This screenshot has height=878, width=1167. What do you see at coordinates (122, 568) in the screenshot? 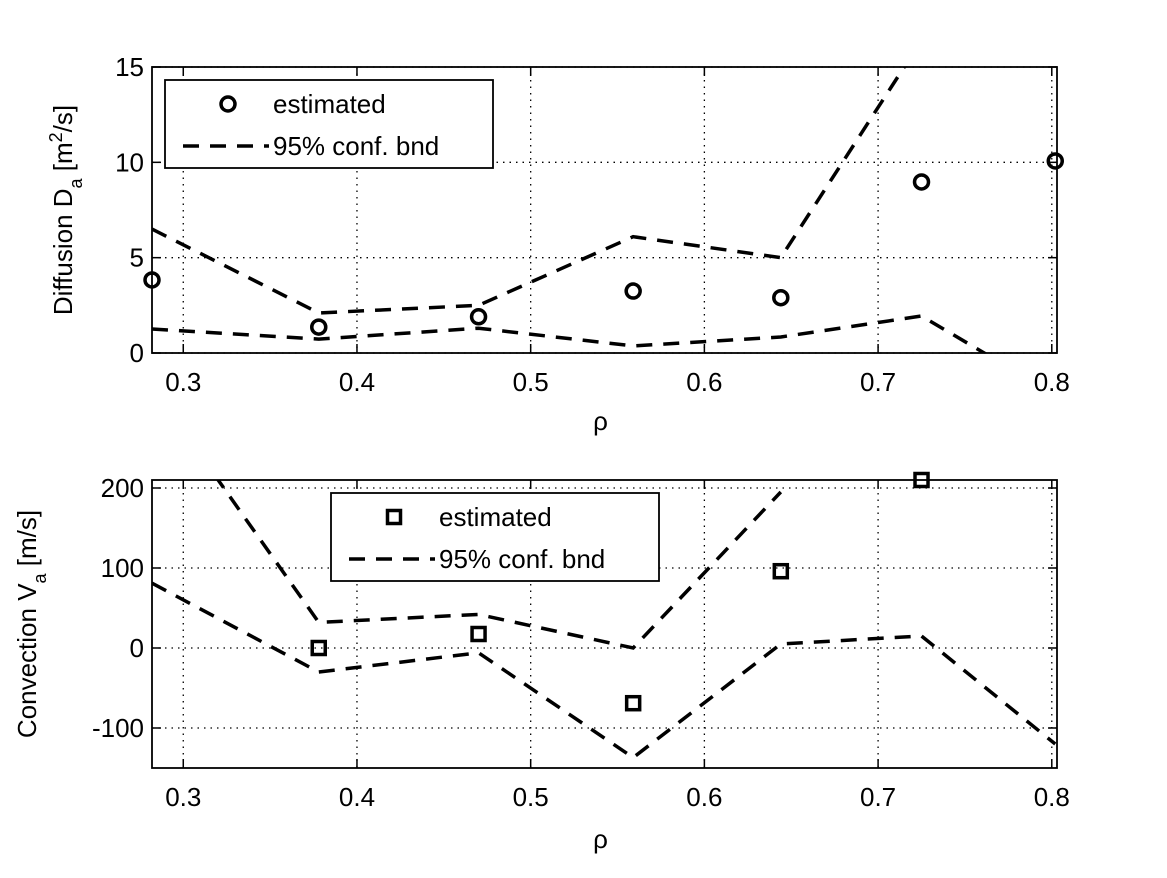
I see `y-tick-label: 100` at bounding box center [122, 568].